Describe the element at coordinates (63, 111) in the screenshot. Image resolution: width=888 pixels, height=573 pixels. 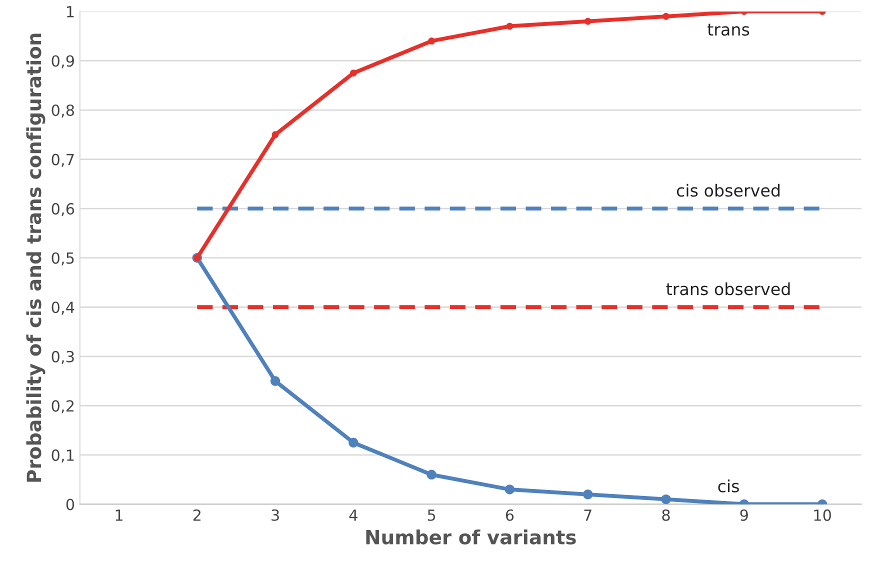
I see `y-tick-label: 0,8` at that location.